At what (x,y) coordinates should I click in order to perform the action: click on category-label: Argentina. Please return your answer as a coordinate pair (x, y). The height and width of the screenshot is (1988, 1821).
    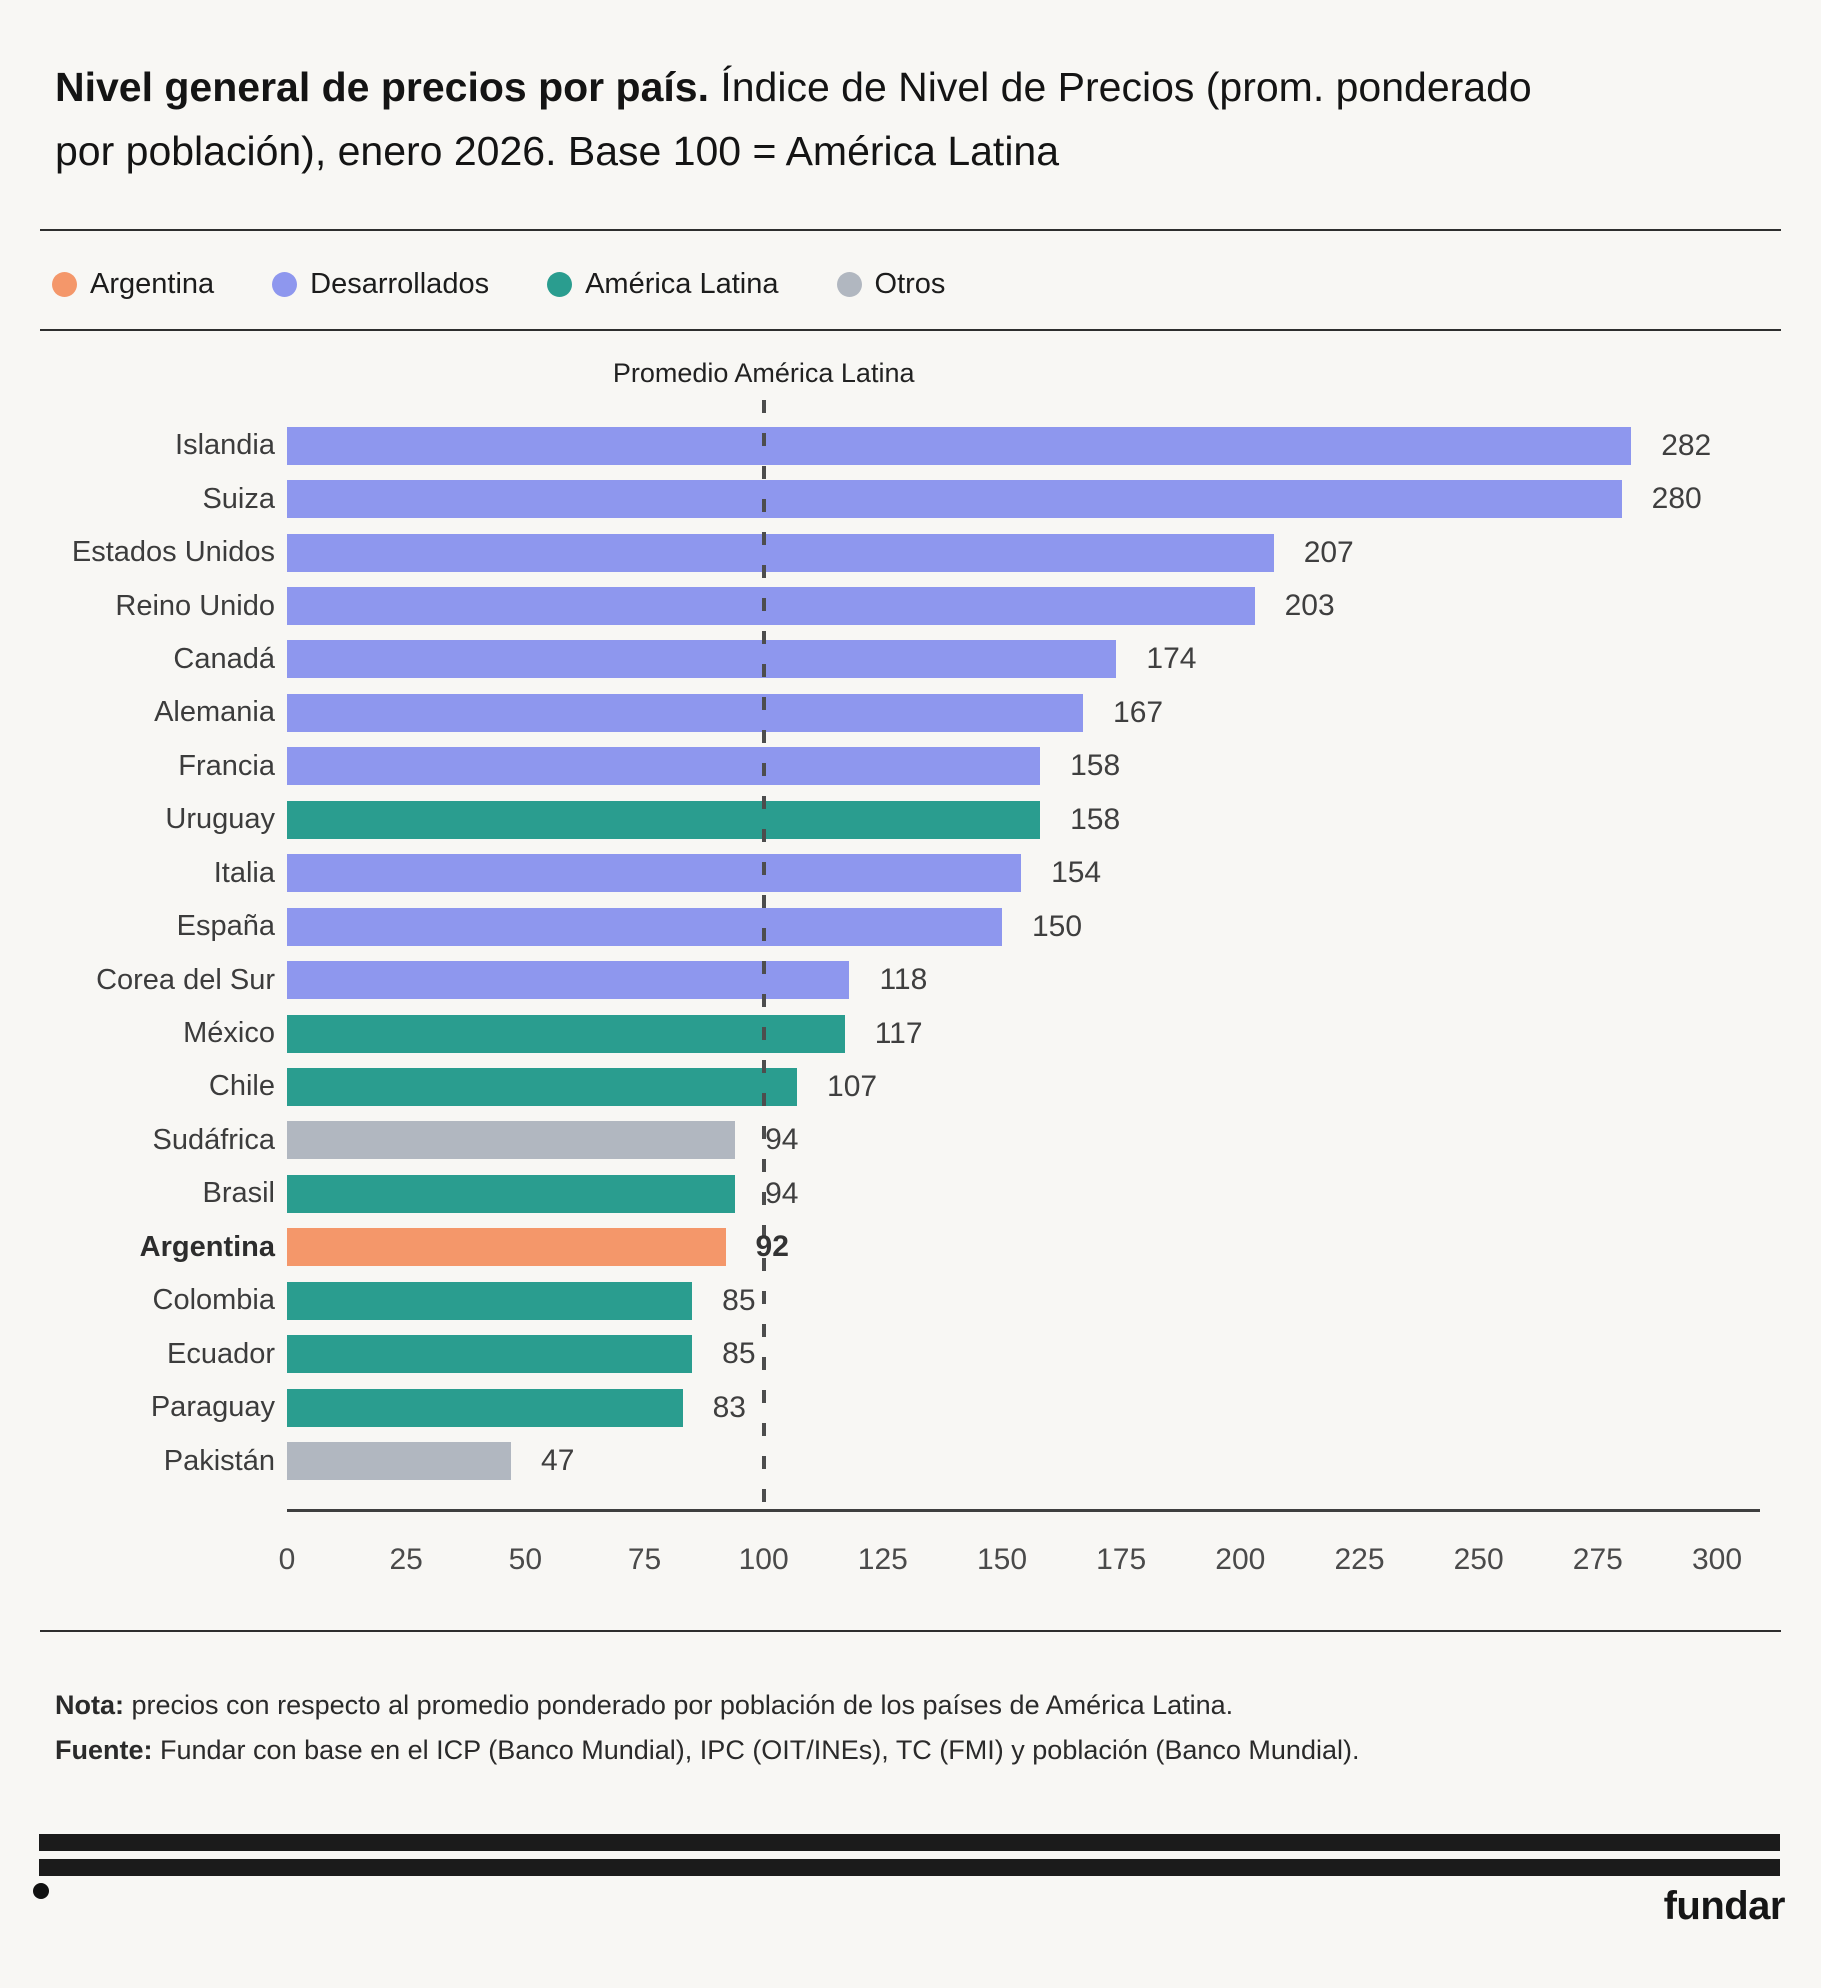
    Looking at the image, I should click on (207, 1246).